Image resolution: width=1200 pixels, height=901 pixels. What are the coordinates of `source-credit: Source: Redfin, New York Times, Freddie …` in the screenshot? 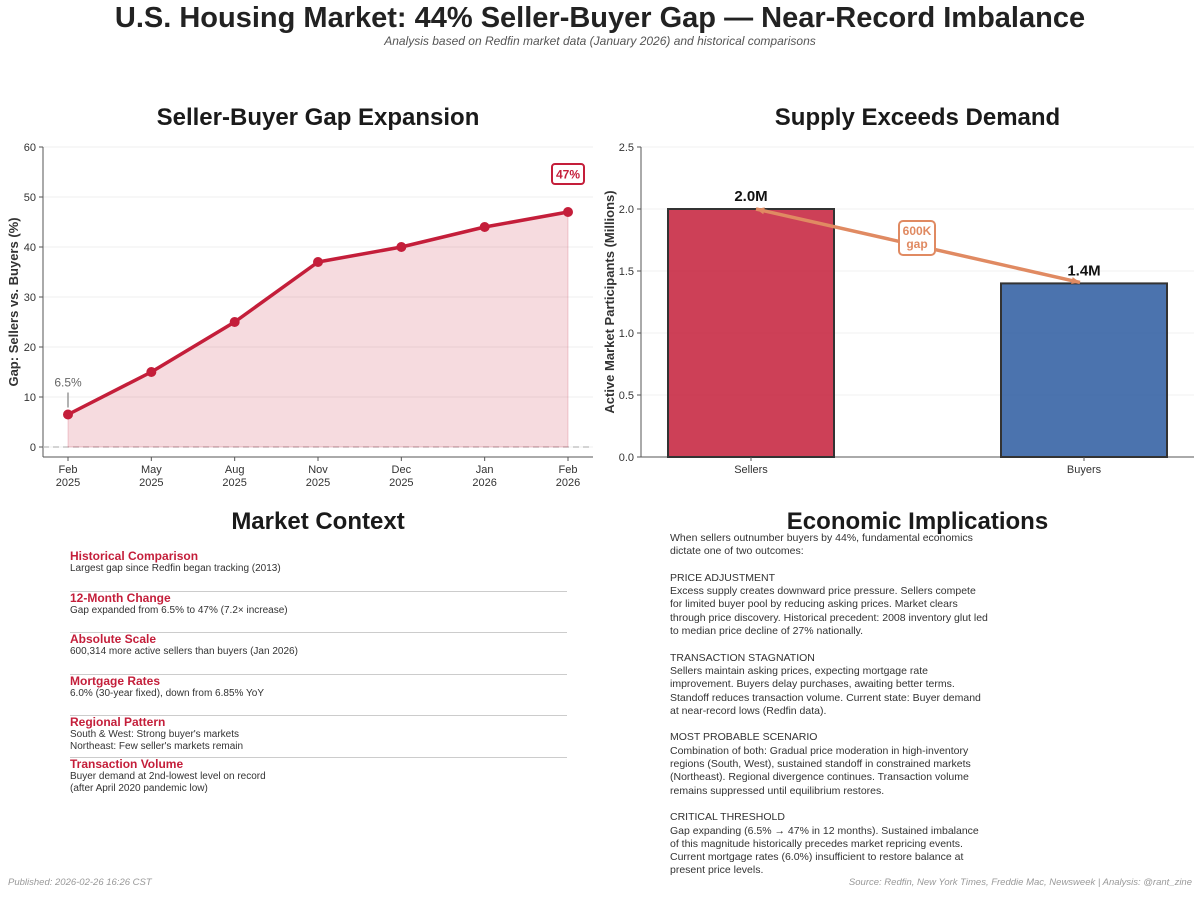 It's located at (1020, 882).